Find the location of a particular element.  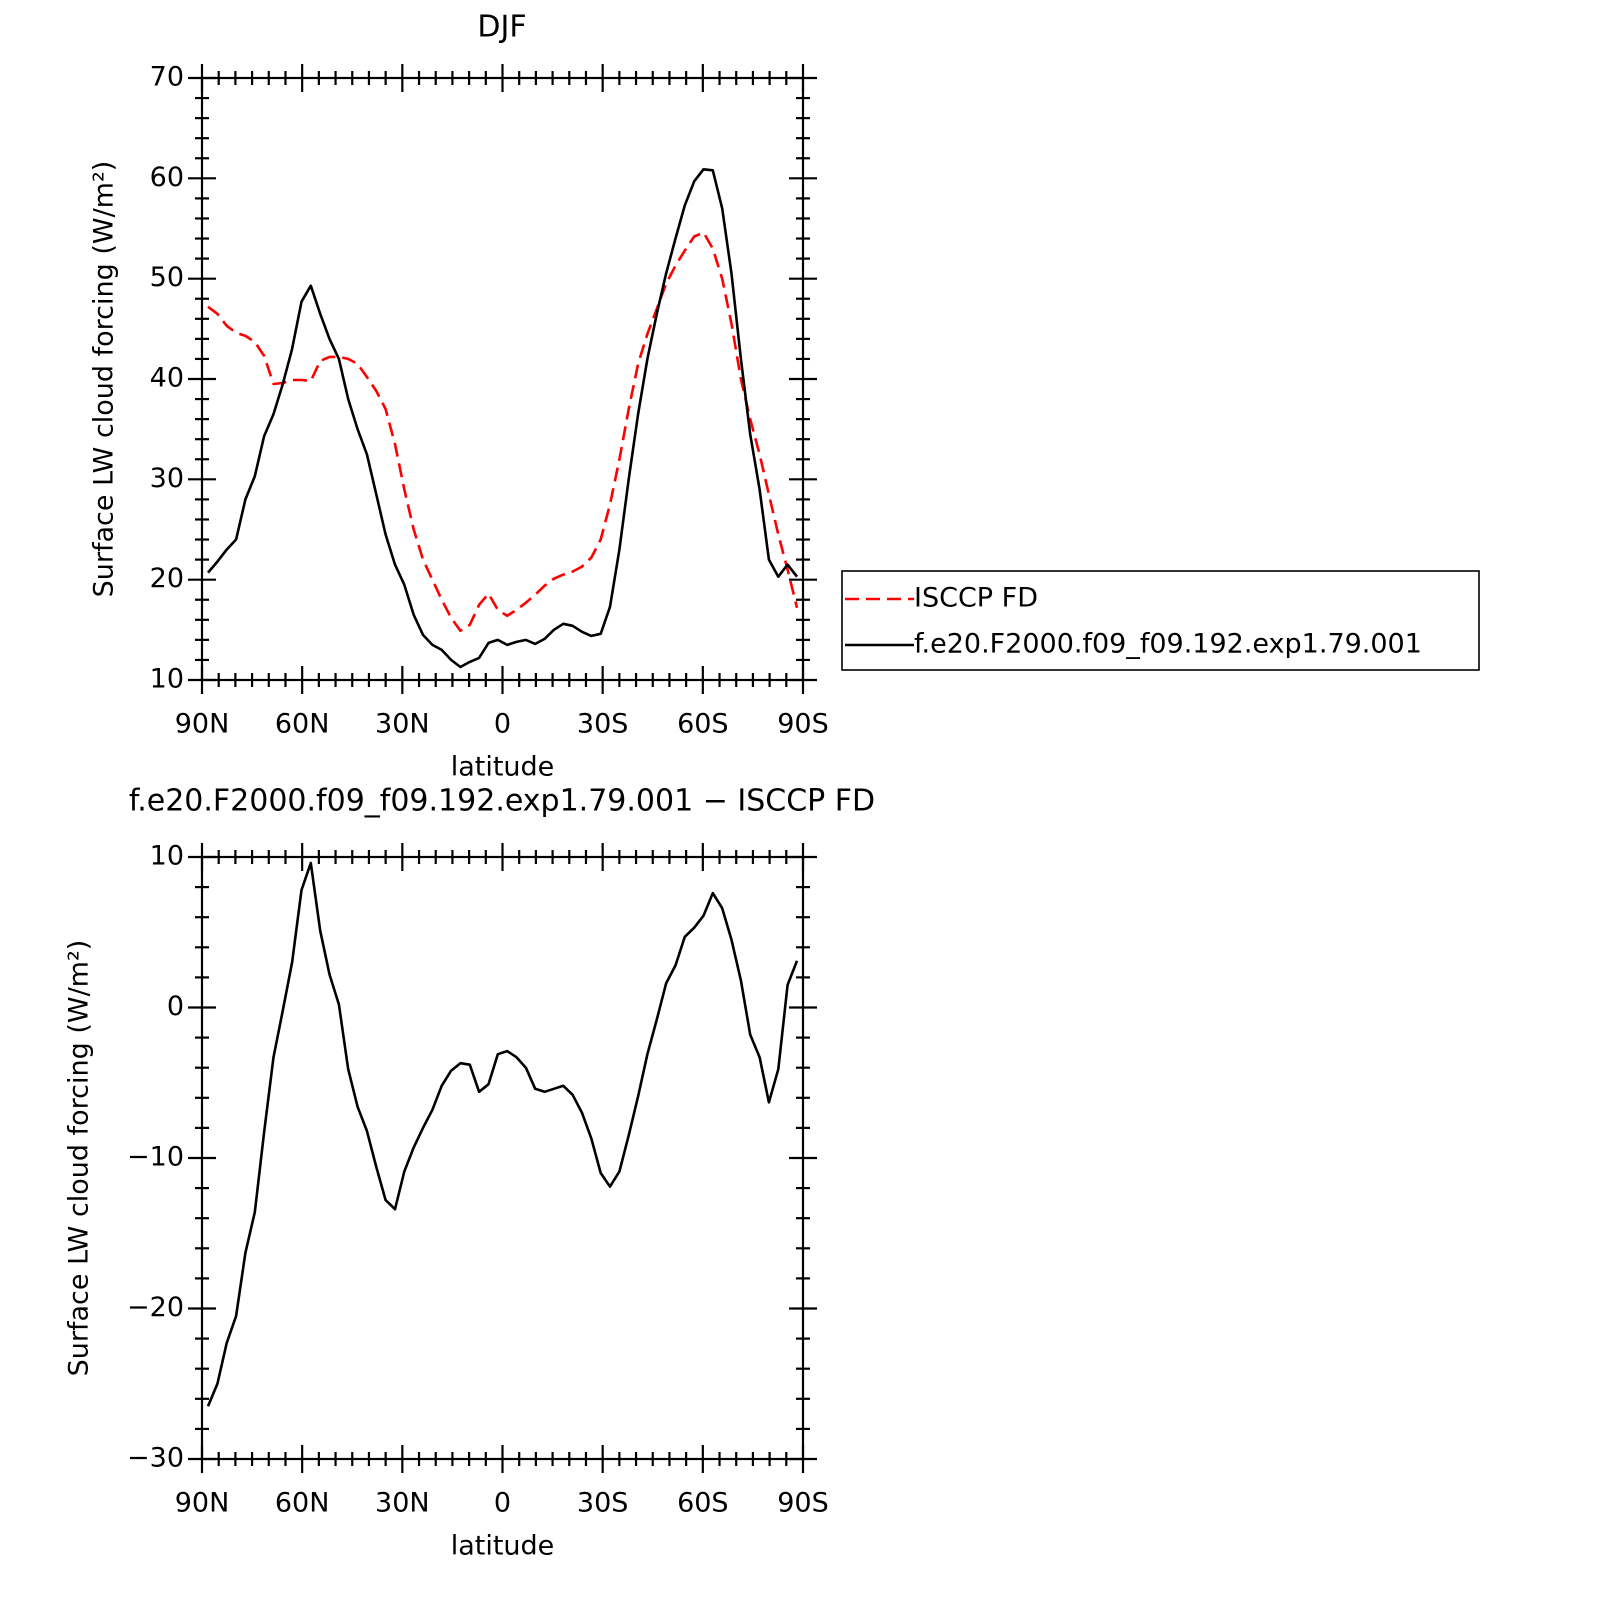

y-tick-label: 70 is located at coordinates (167, 77).